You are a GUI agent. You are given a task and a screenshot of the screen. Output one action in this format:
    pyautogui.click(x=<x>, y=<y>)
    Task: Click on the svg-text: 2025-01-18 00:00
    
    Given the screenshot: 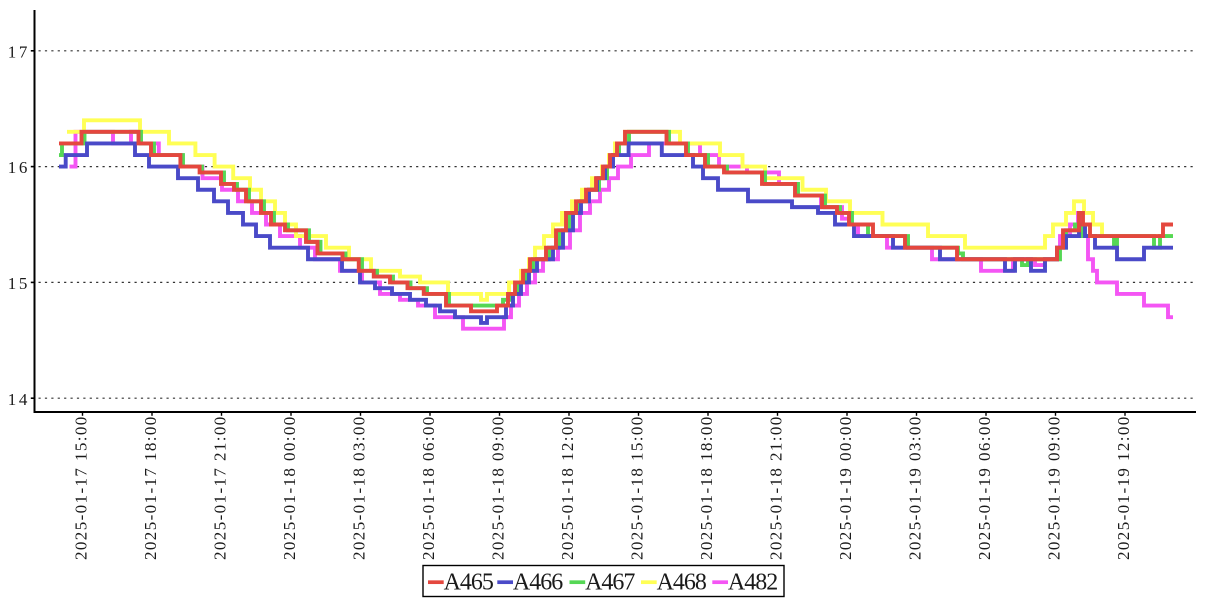 What is the action you would take?
    pyautogui.click(x=289, y=487)
    